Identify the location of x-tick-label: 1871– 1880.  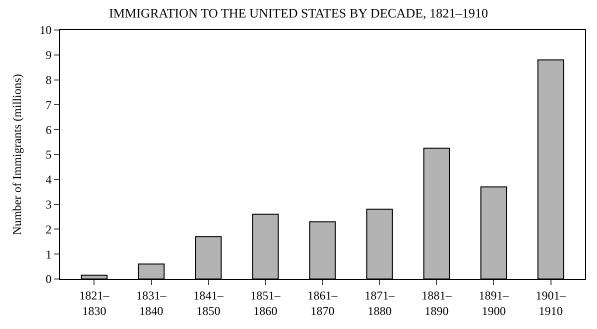
(380, 303).